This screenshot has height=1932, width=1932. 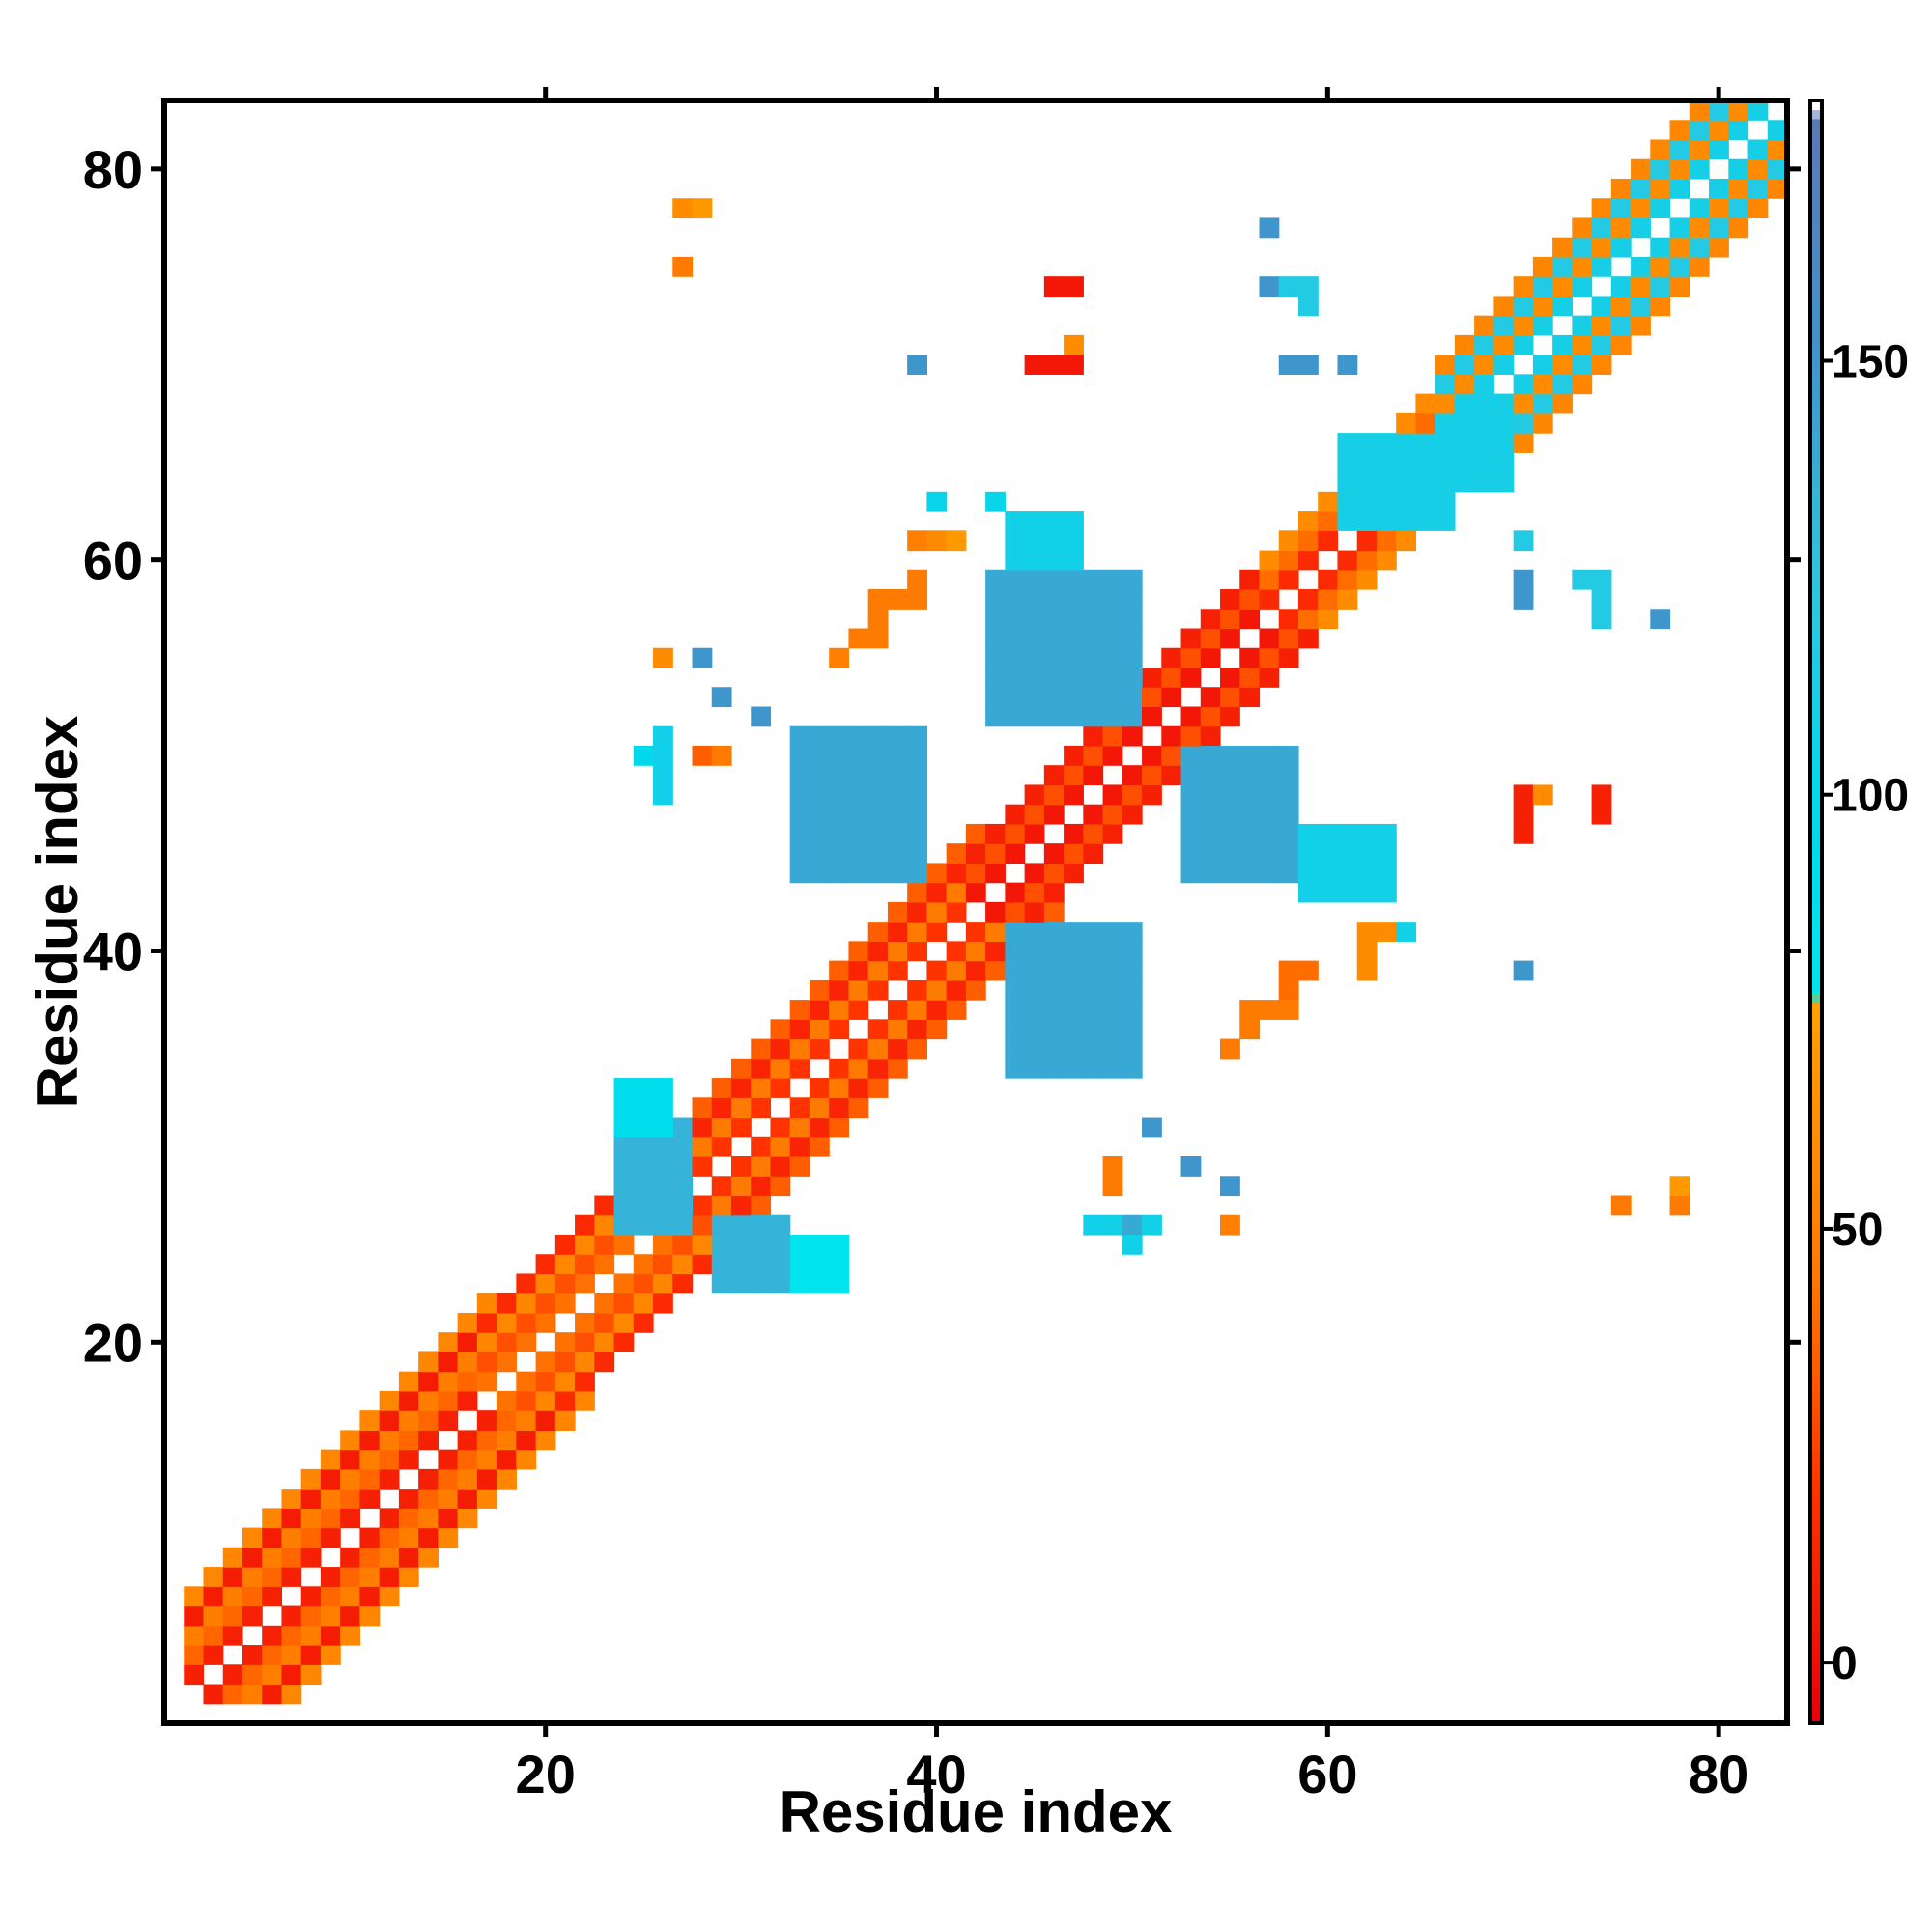 I want to click on y-tick-label: 40, so click(x=113, y=951).